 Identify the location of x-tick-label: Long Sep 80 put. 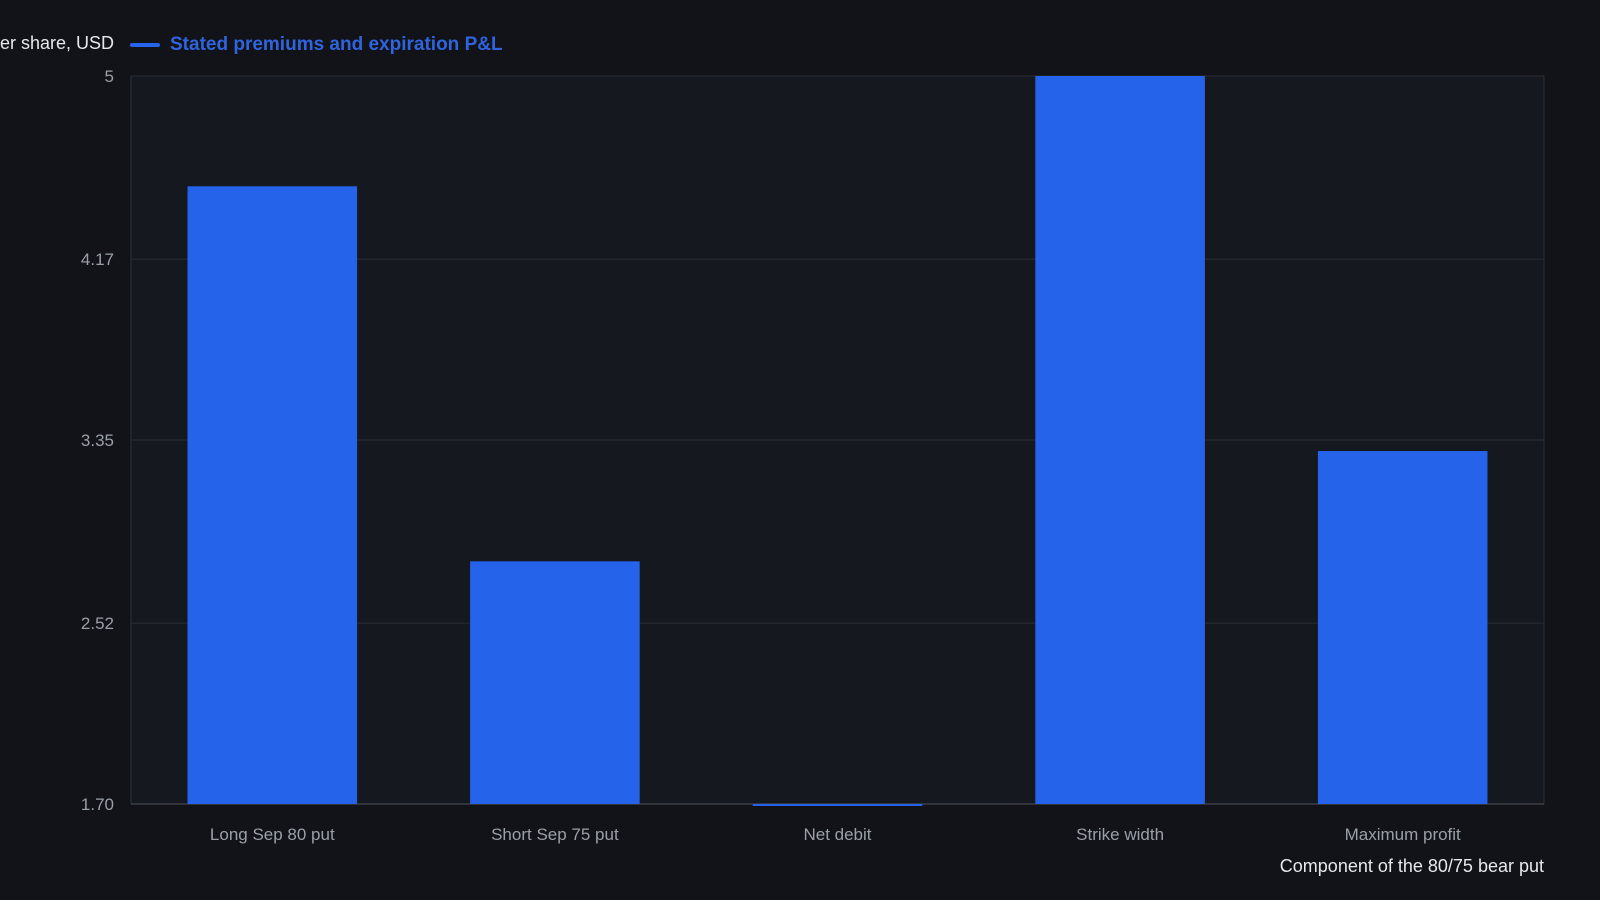
(272, 834).